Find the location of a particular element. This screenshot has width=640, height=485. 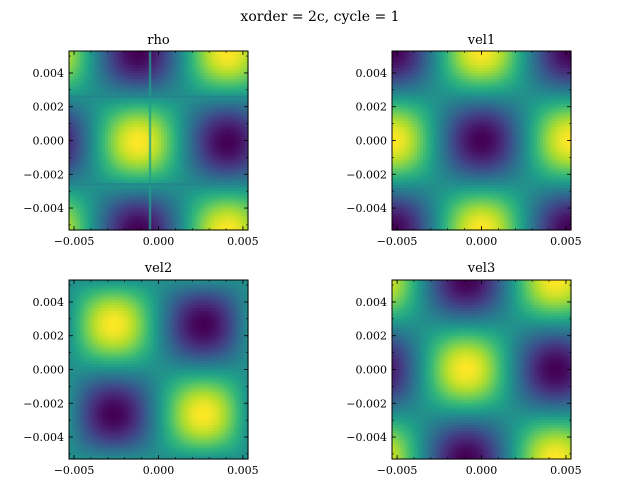

artifact-line-vertical is located at coordinates (150, 140).